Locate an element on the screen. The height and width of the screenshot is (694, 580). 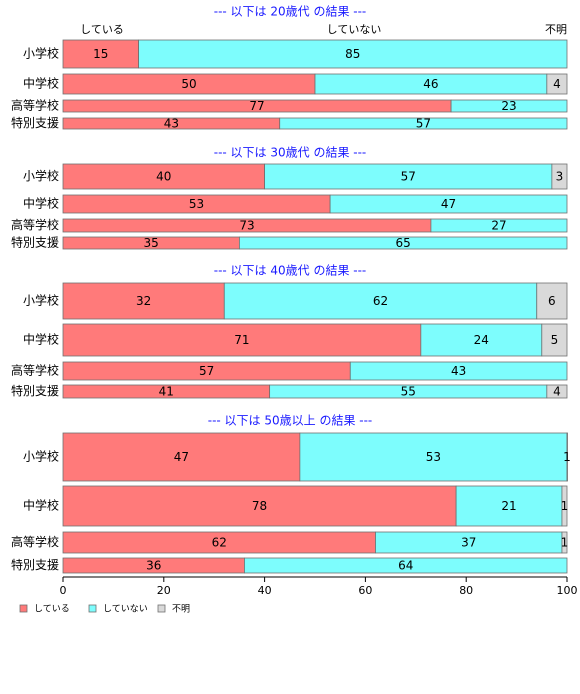
data-label: 50 is located at coordinates (188, 84).